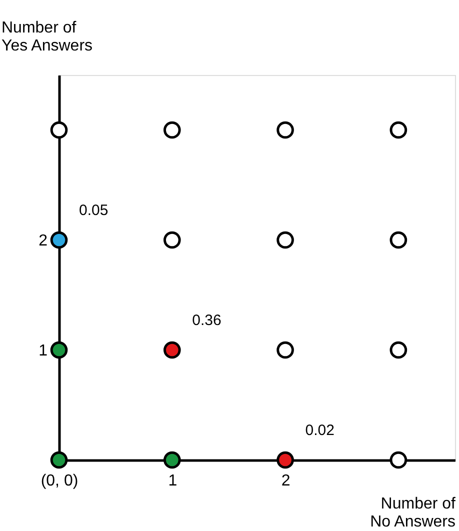  Describe the element at coordinates (319, 430) in the screenshot. I see `annotation: 0.02` at that location.